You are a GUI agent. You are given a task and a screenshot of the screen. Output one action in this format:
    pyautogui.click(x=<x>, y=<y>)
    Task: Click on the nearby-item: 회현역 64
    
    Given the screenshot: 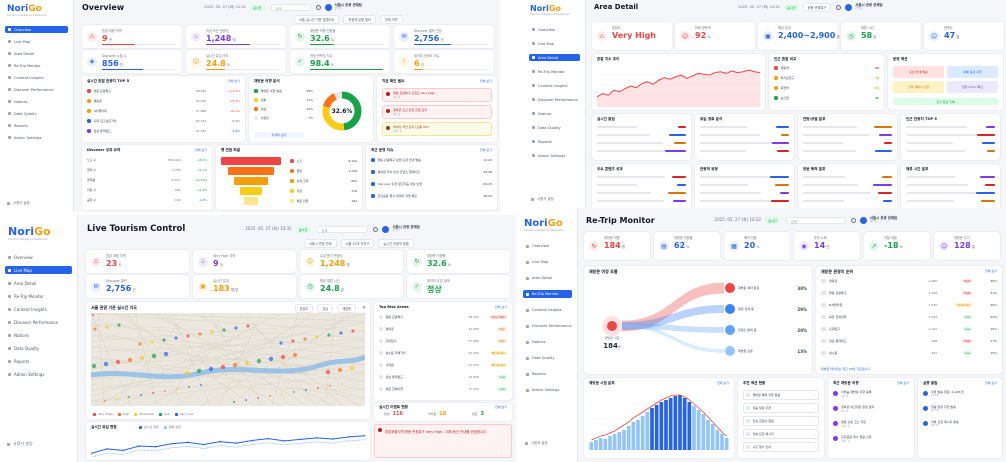 What is the action you would take?
    pyautogui.click(x=826, y=88)
    